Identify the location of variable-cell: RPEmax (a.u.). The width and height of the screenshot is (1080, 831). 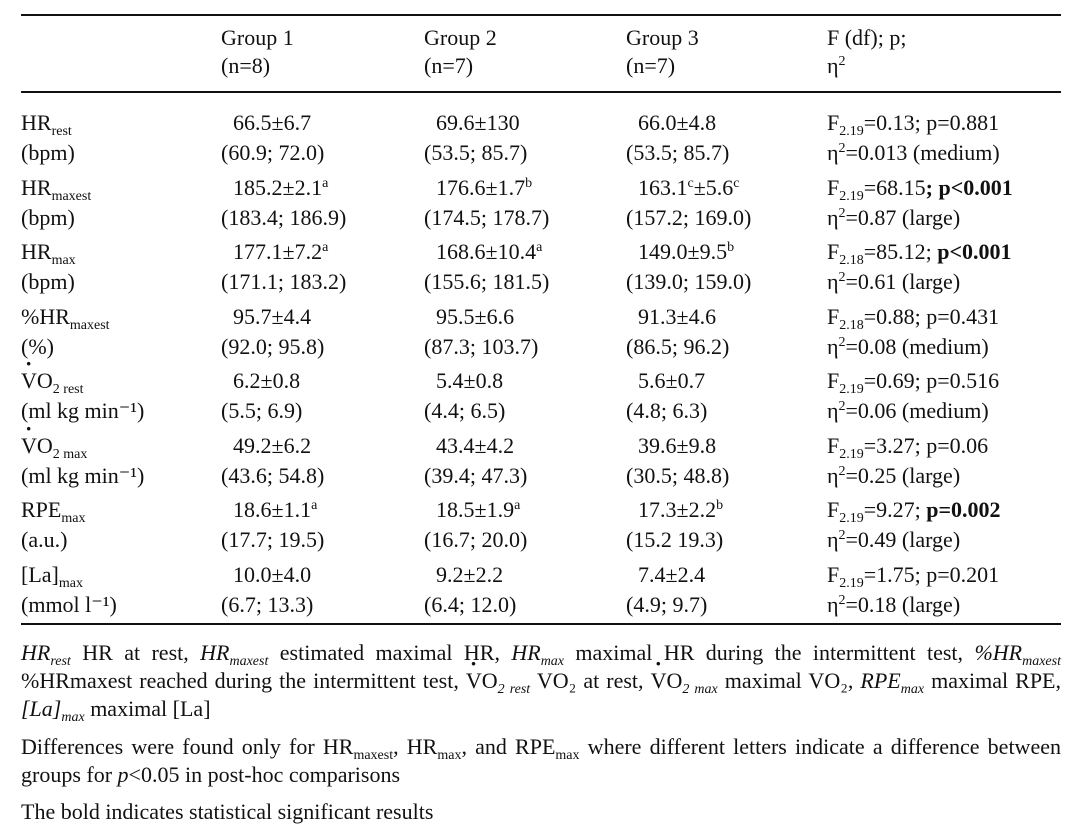
(53, 525).